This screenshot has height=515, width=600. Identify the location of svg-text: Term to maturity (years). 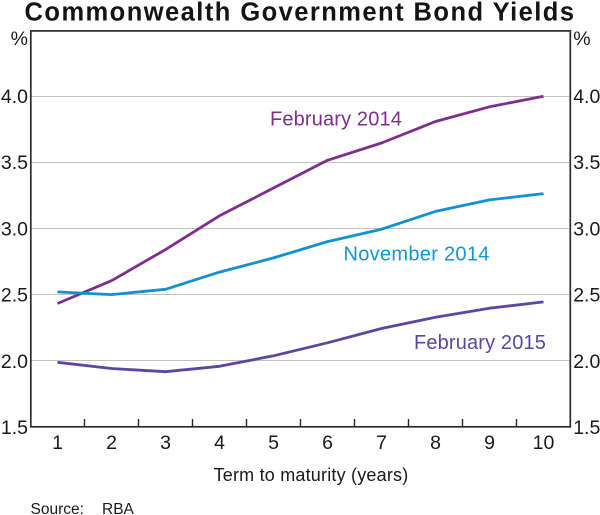
(311, 475).